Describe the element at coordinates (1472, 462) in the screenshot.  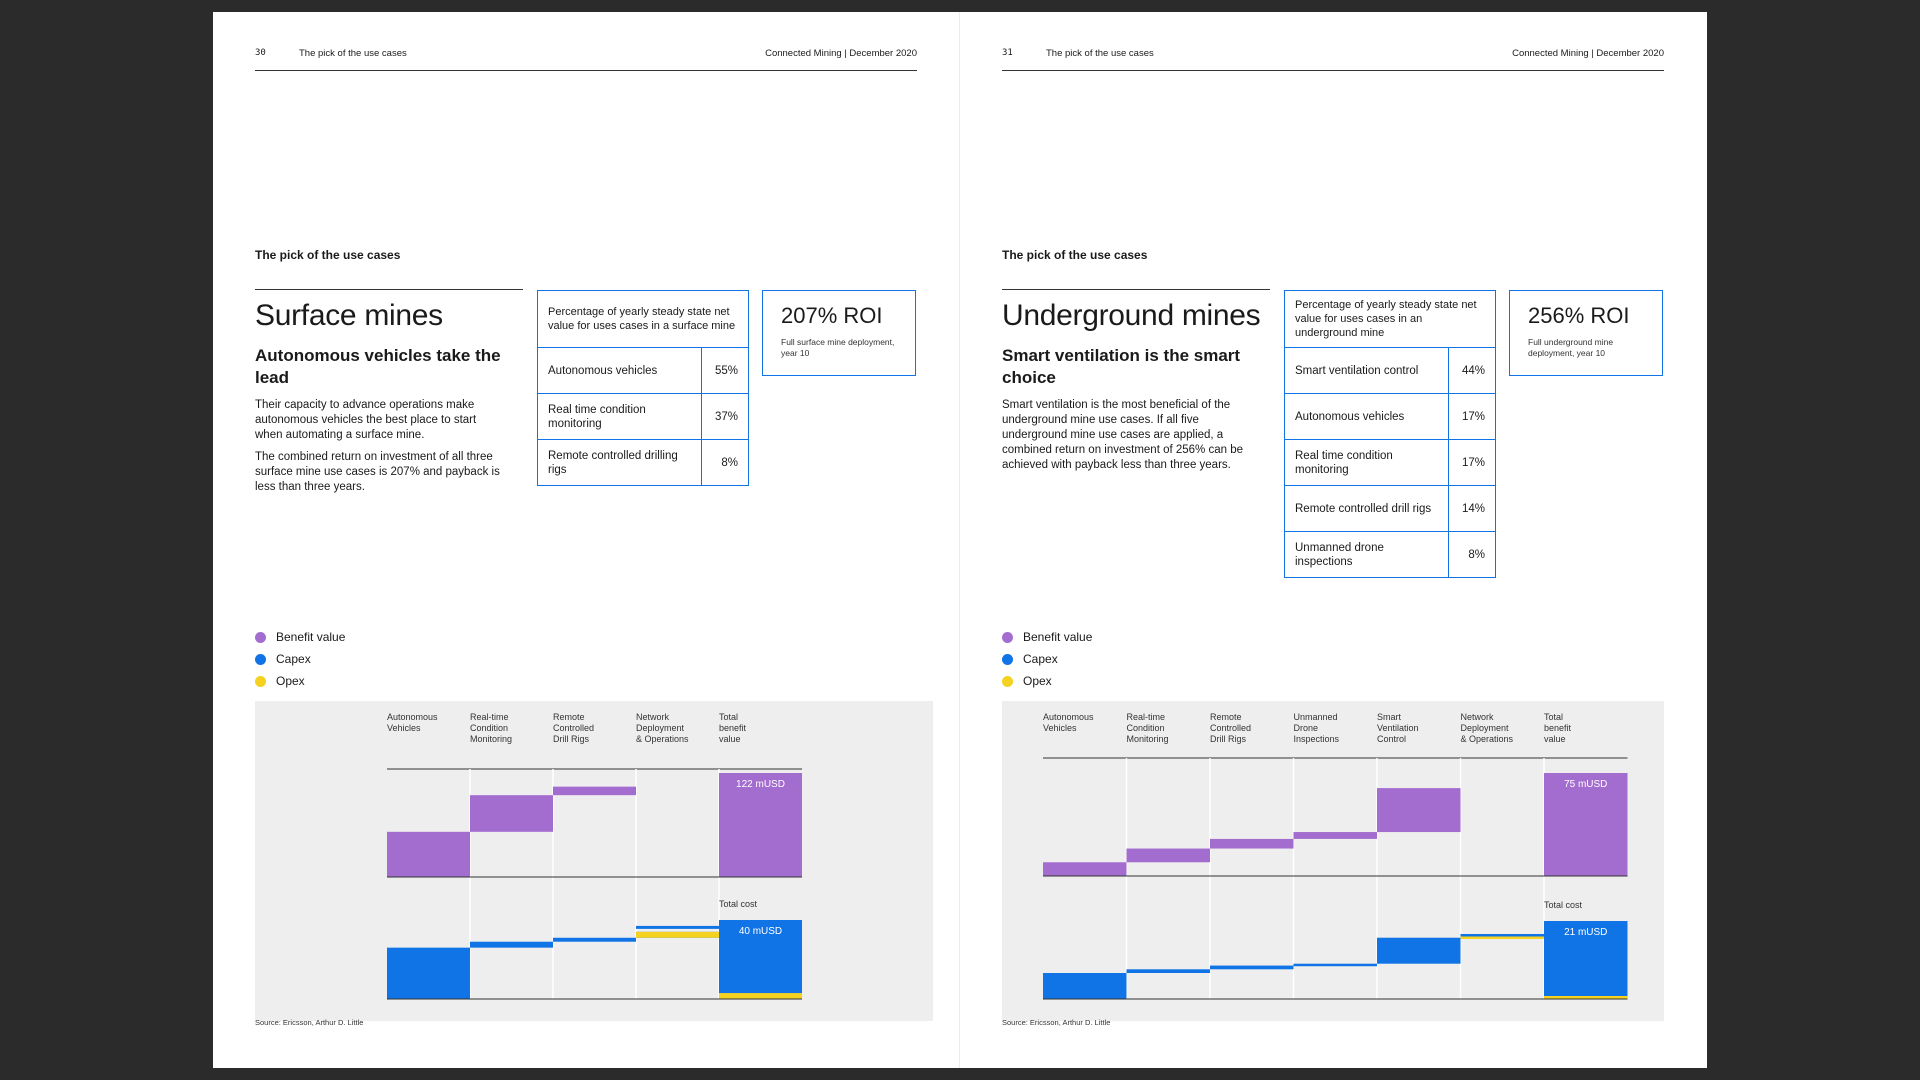
I see `use-case-share: 17%` at that location.